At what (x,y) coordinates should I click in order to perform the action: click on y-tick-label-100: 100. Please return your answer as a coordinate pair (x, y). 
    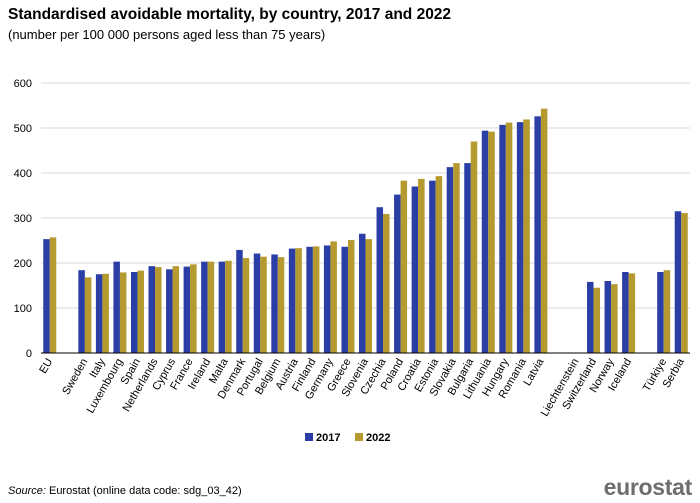
    Looking at the image, I should click on (23, 309).